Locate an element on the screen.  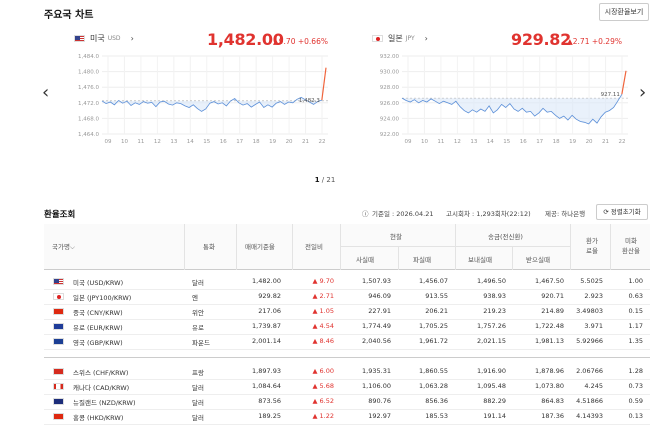
nz-flag-icon is located at coordinates (58, 401).